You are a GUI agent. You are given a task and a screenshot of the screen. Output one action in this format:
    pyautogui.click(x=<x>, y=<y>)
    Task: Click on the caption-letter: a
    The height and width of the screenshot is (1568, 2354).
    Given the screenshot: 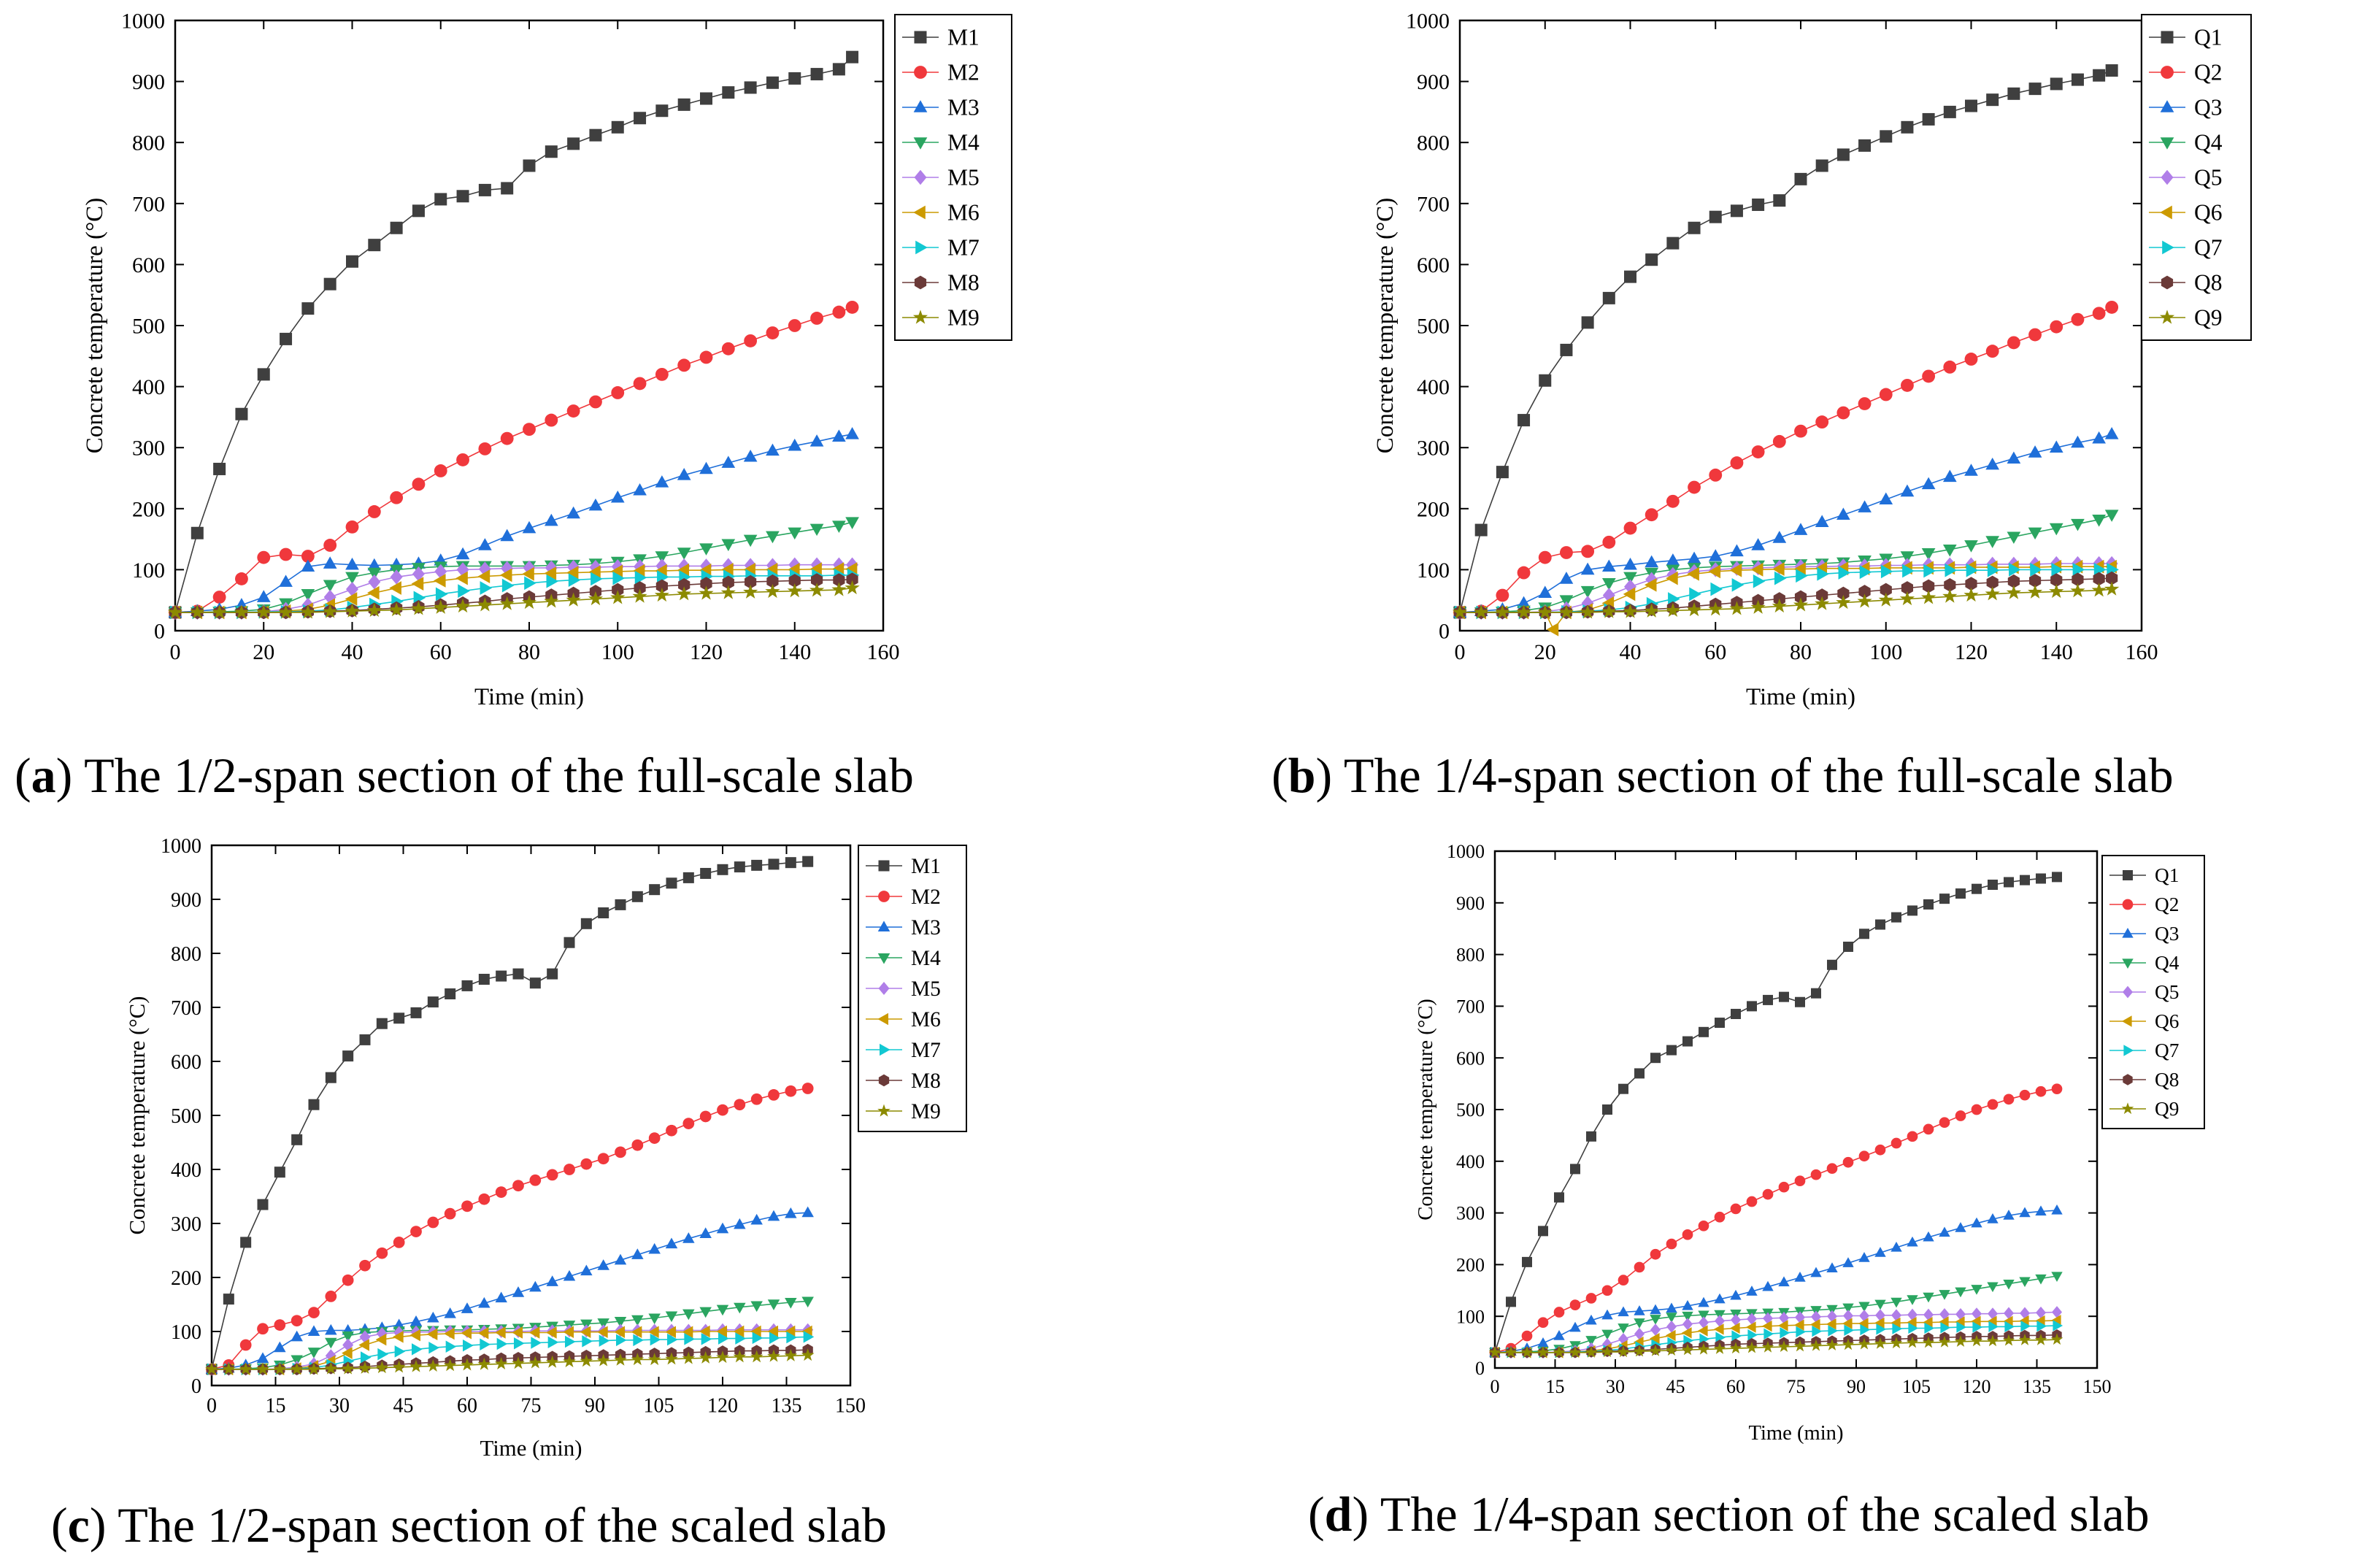 What is the action you would take?
    pyautogui.click(x=44, y=775)
    